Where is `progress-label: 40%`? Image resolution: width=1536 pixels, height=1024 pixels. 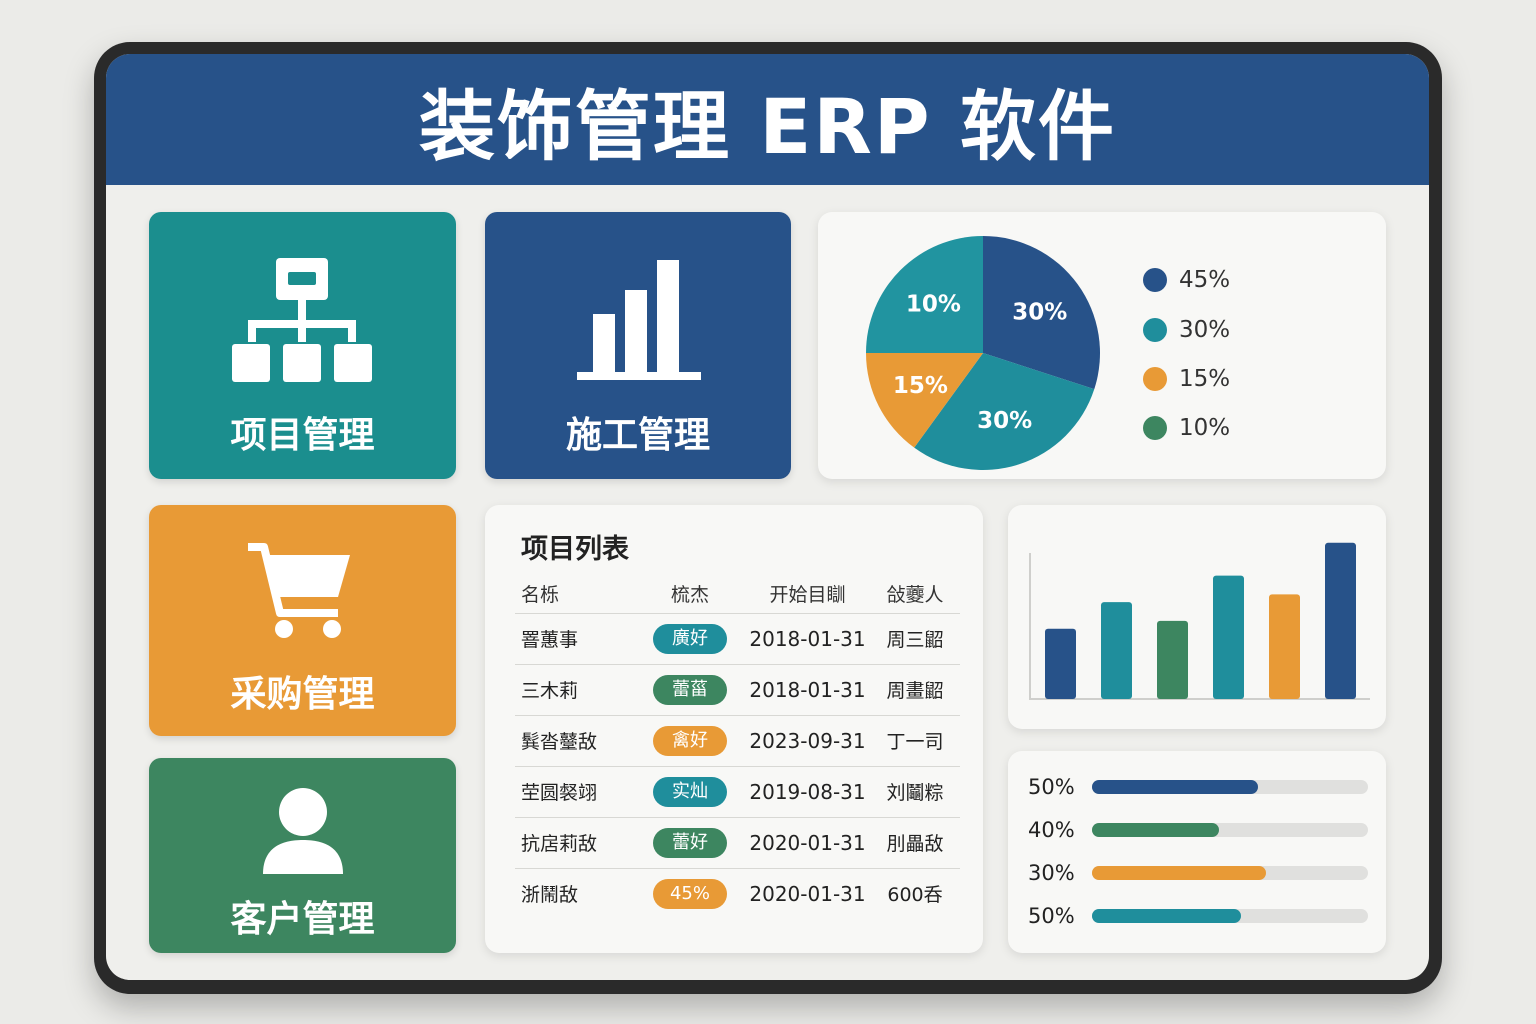 progress-label: 40% is located at coordinates (1051, 830).